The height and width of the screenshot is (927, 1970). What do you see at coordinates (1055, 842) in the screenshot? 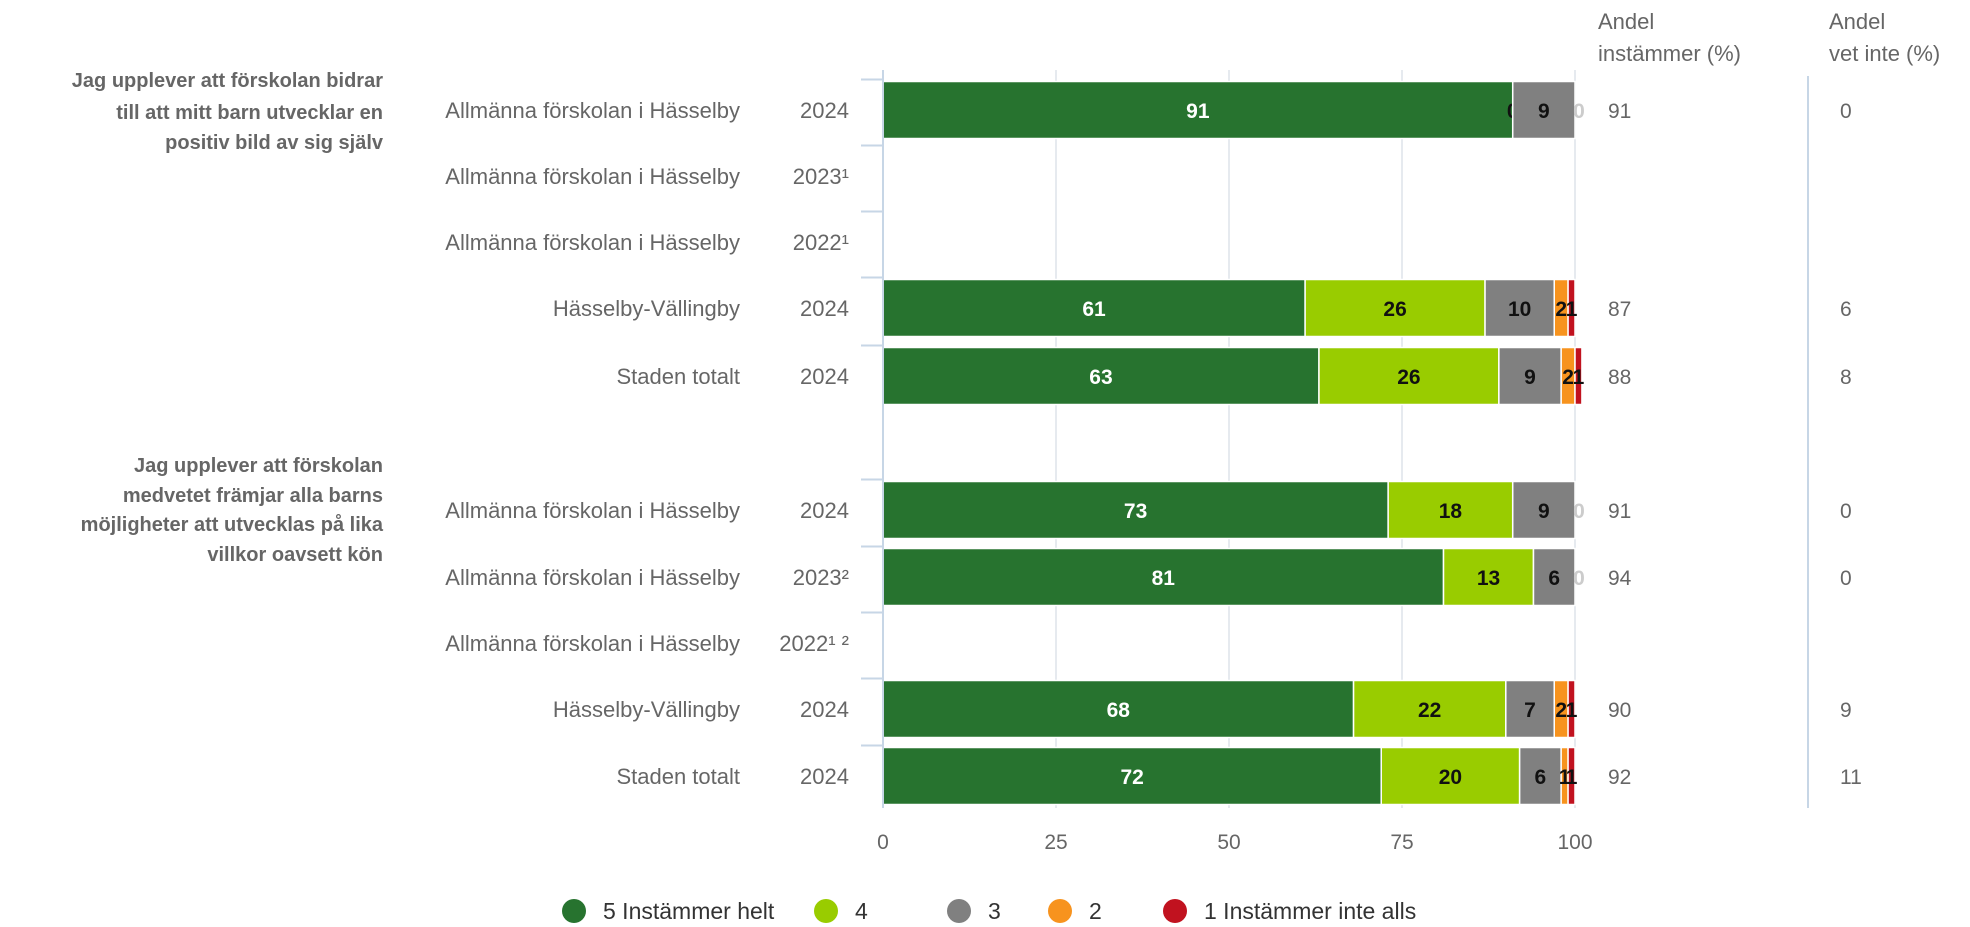
I see `x-tick-label: 25` at bounding box center [1055, 842].